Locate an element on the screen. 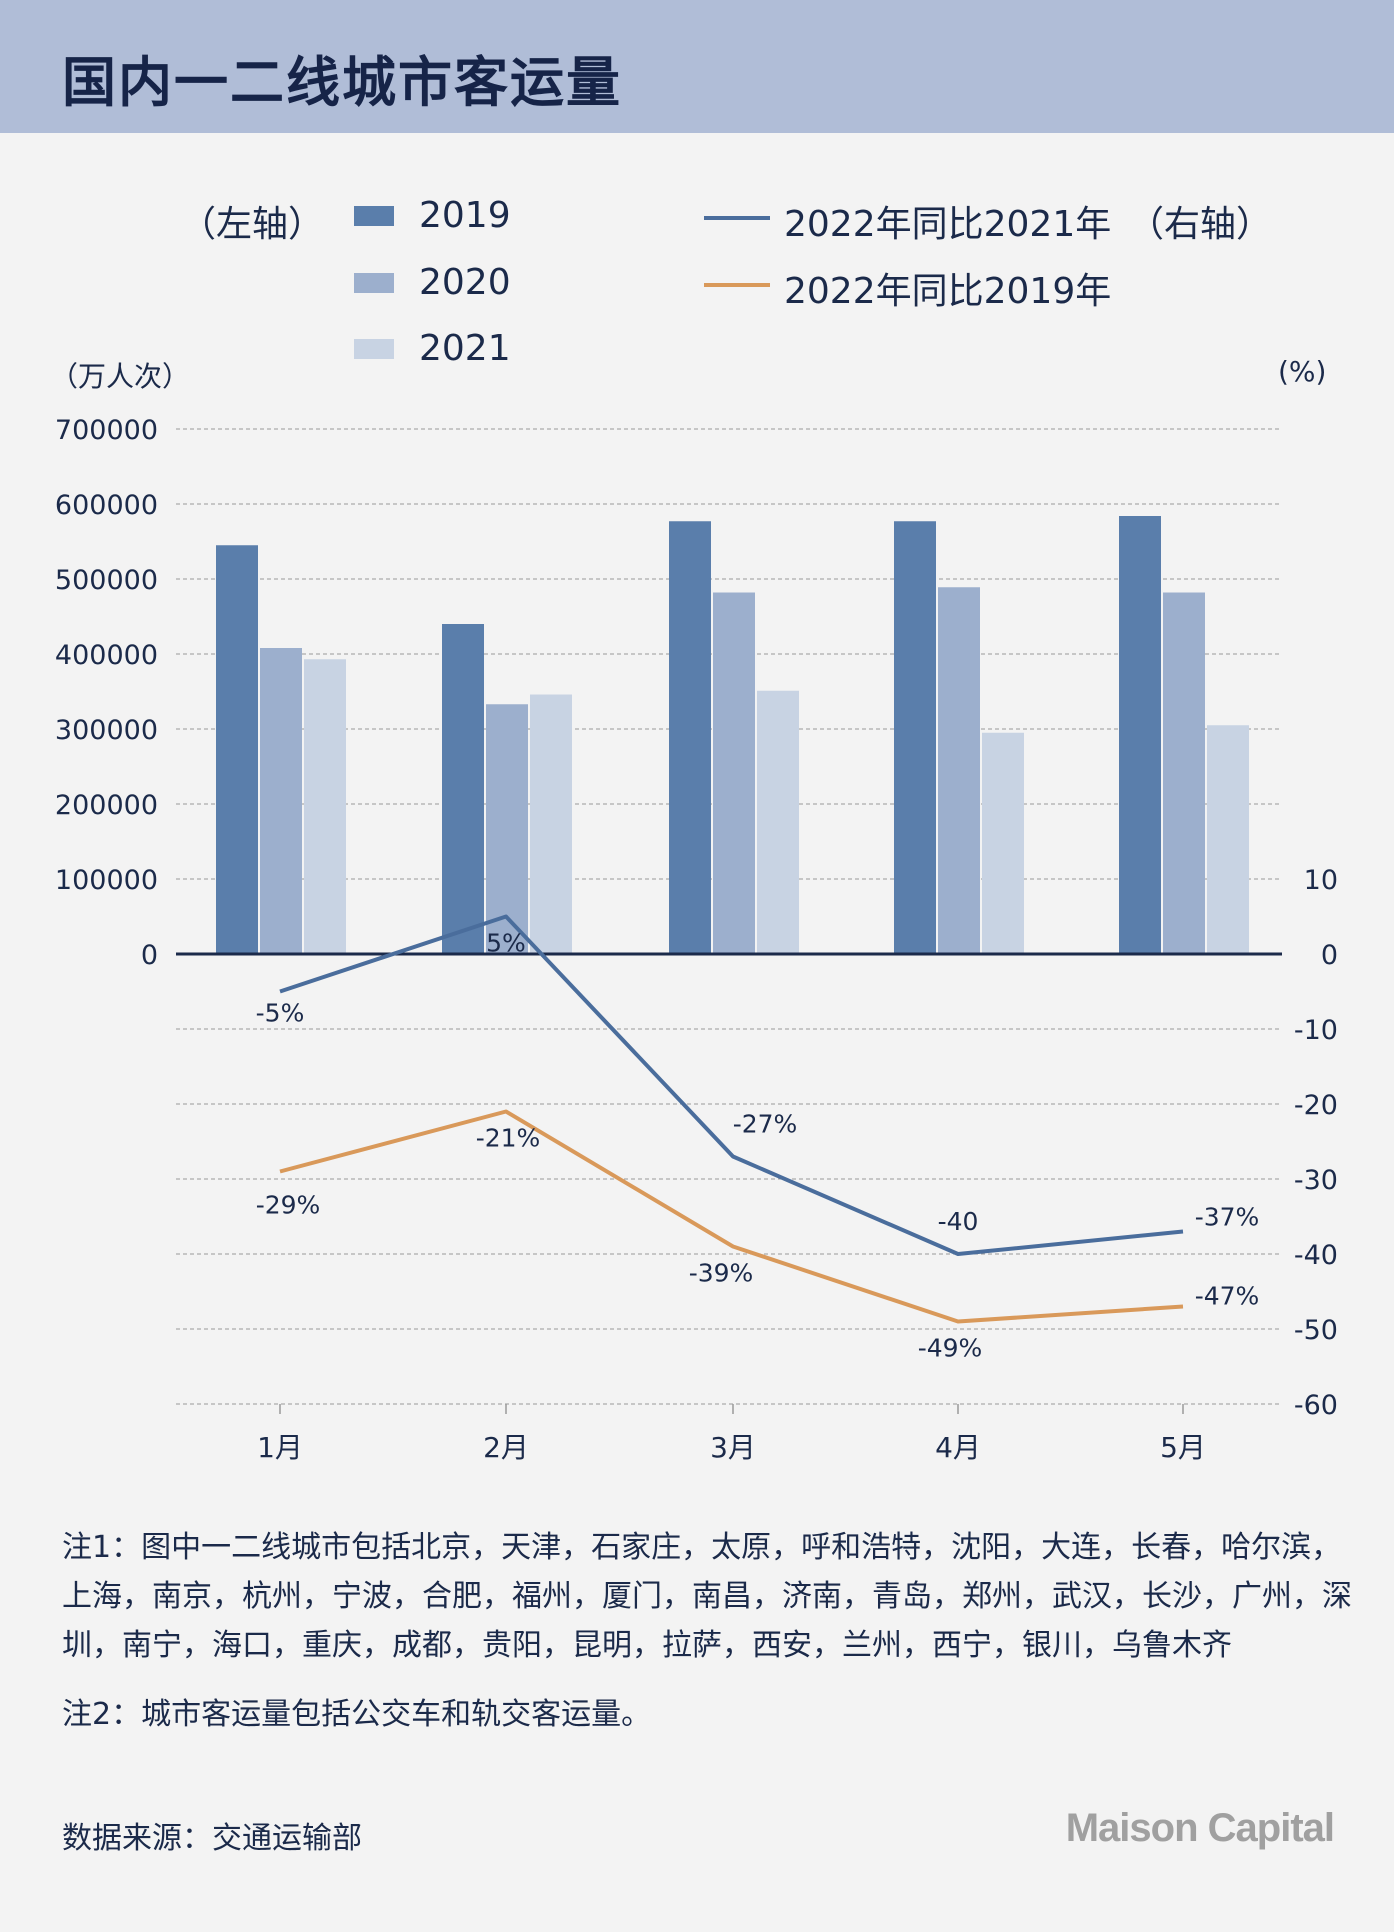 Image resolution: width=1394 pixels, height=1932 pixels. header-bar: 国内一二线城市客运量 is located at coordinates (697, 66).